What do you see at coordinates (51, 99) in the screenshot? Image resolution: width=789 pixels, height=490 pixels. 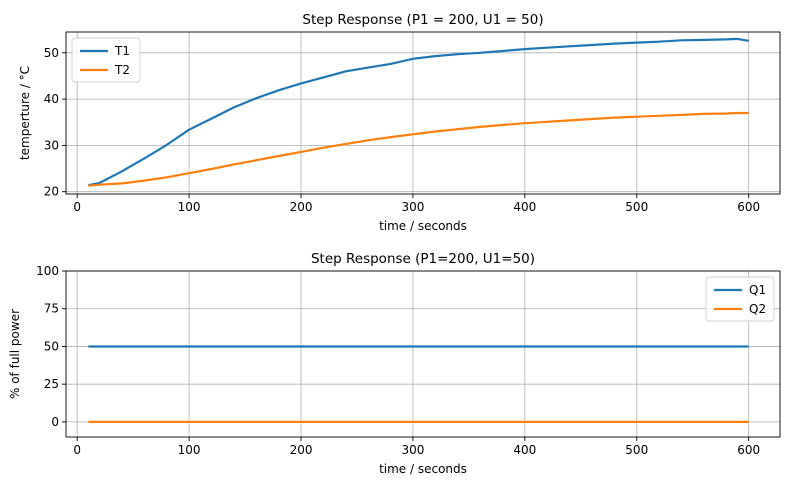 I see `y-tick-label: 40` at bounding box center [51, 99].